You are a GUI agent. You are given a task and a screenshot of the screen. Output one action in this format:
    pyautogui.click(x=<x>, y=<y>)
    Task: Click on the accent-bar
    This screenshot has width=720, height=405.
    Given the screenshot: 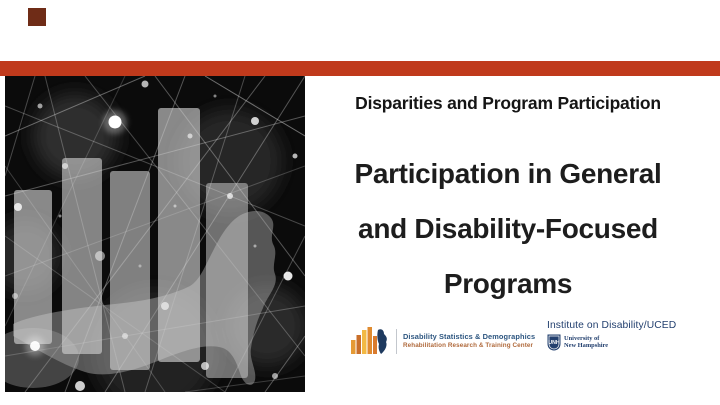 What is the action you would take?
    pyautogui.click(x=360, y=68)
    